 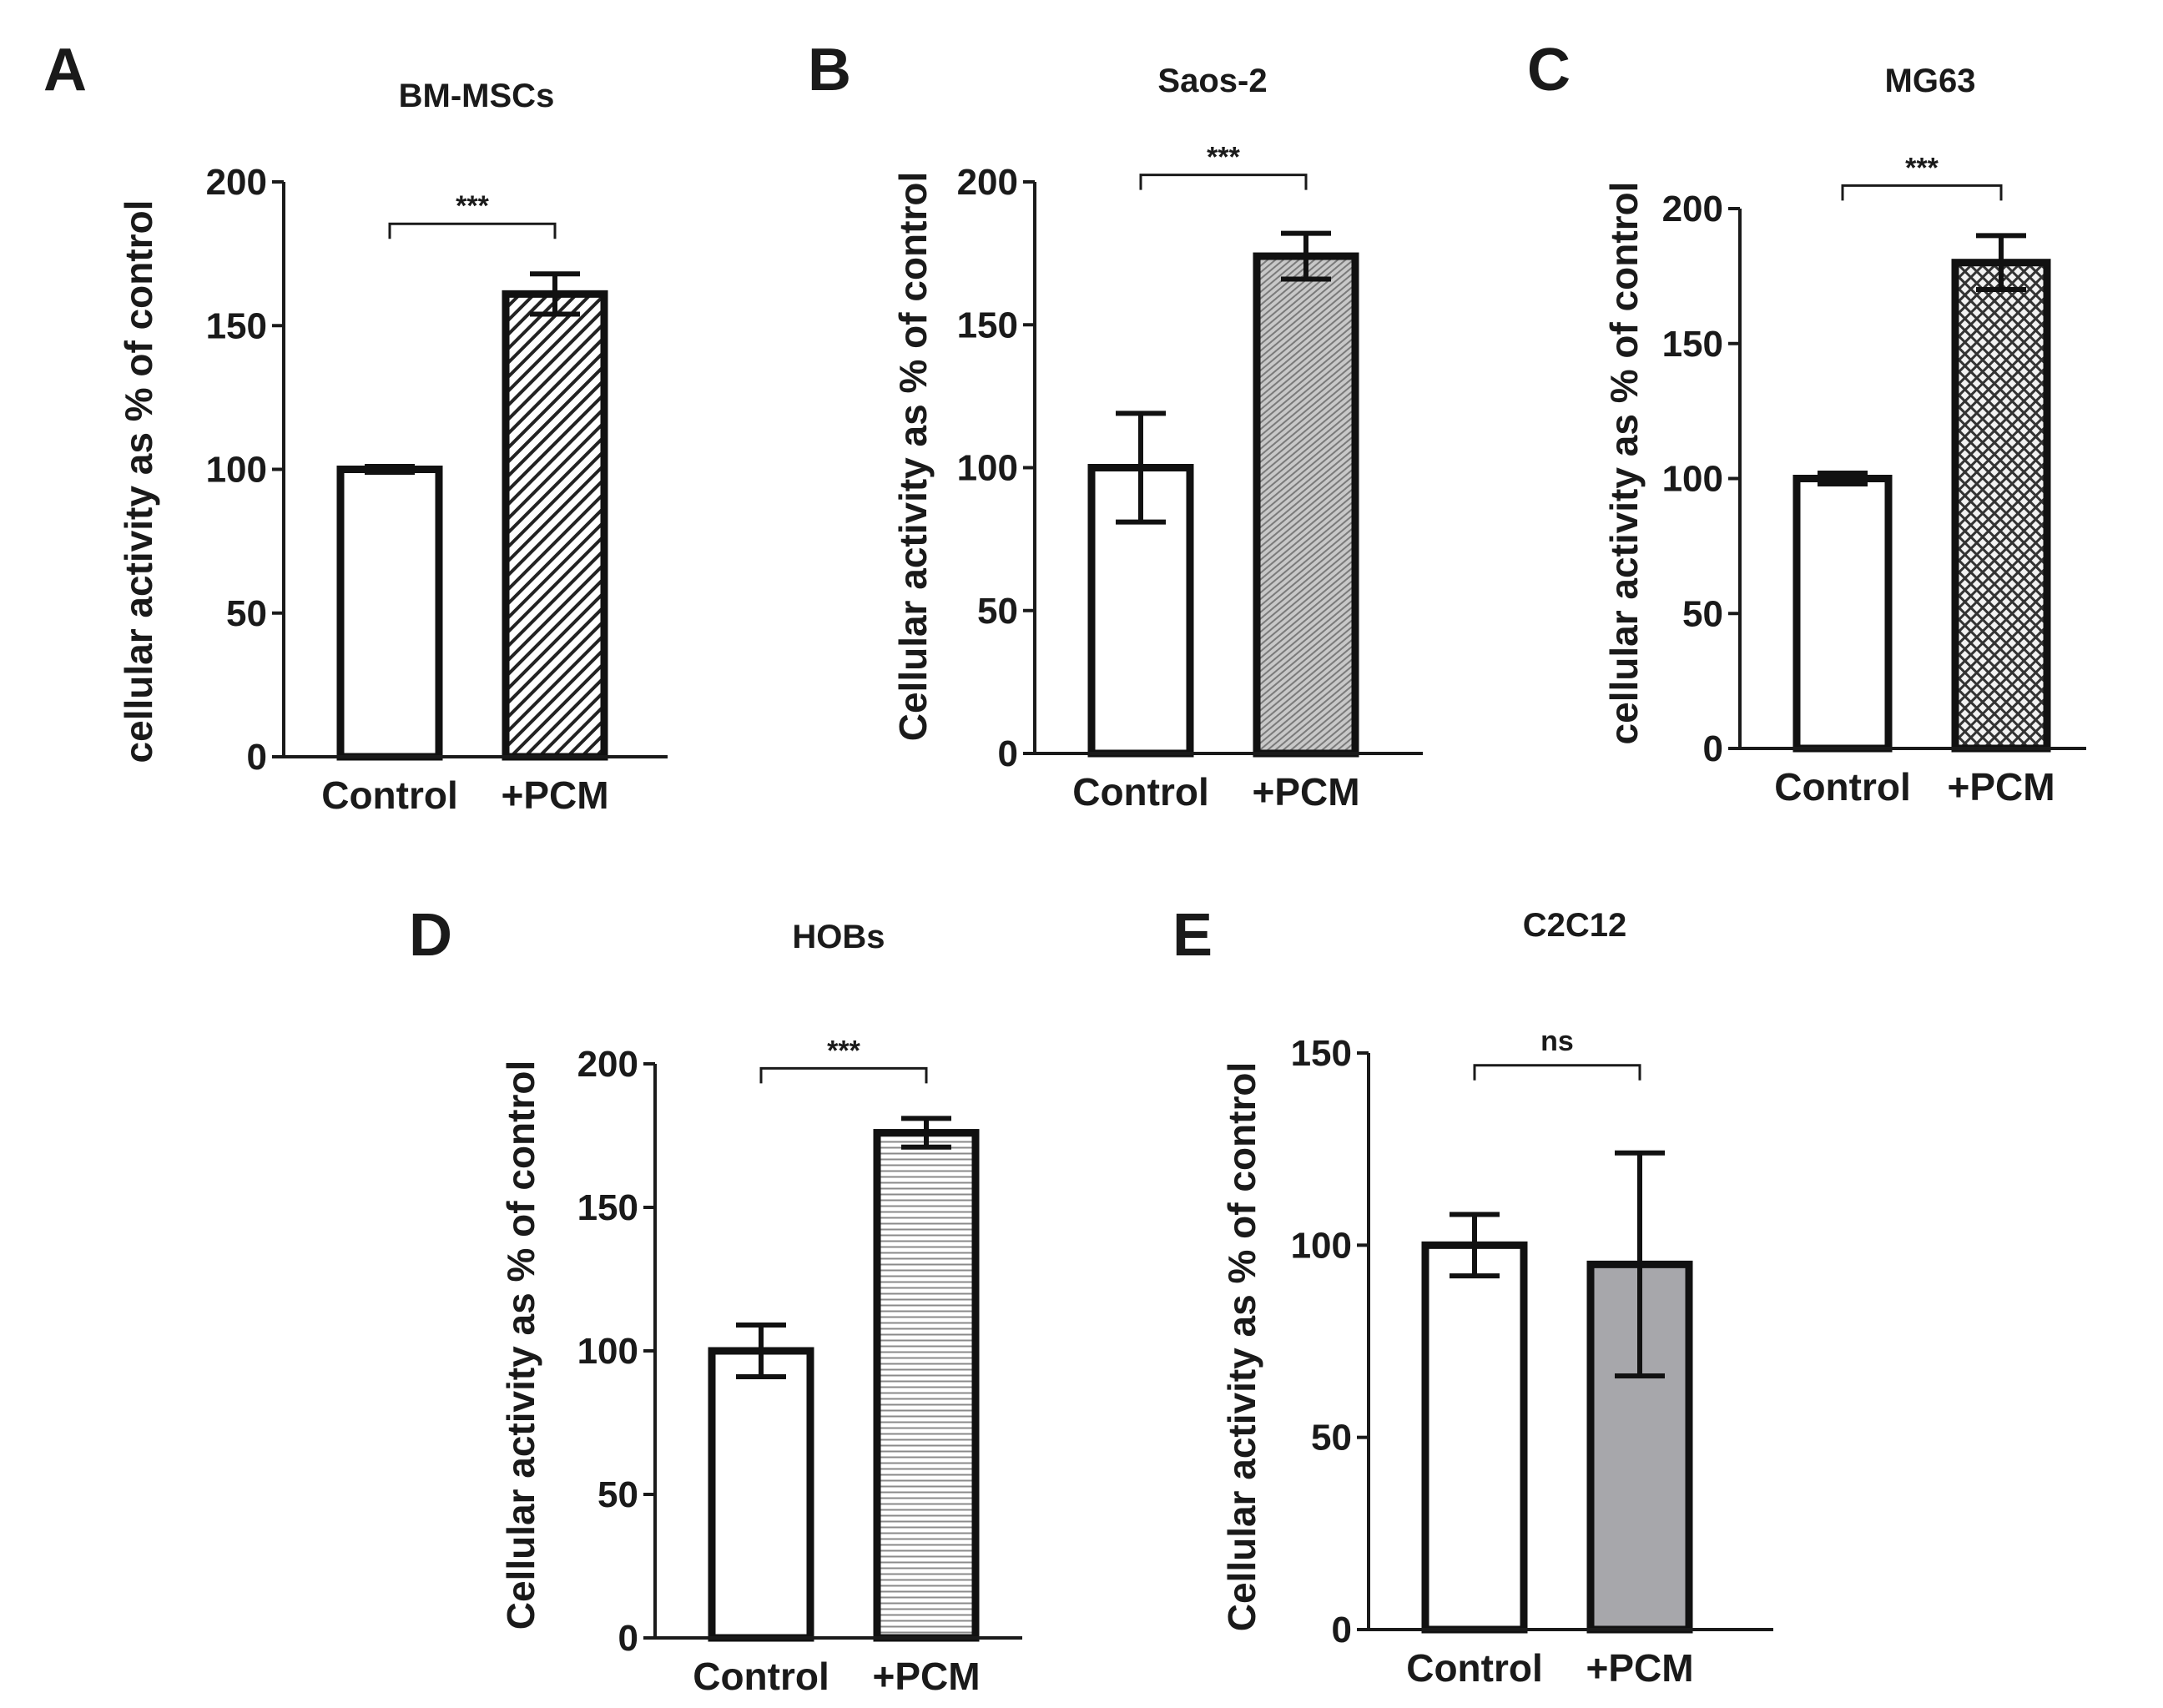 What do you see at coordinates (1557, 1437) in the screenshot?
I see `panel-e-bars` at bounding box center [1557, 1437].